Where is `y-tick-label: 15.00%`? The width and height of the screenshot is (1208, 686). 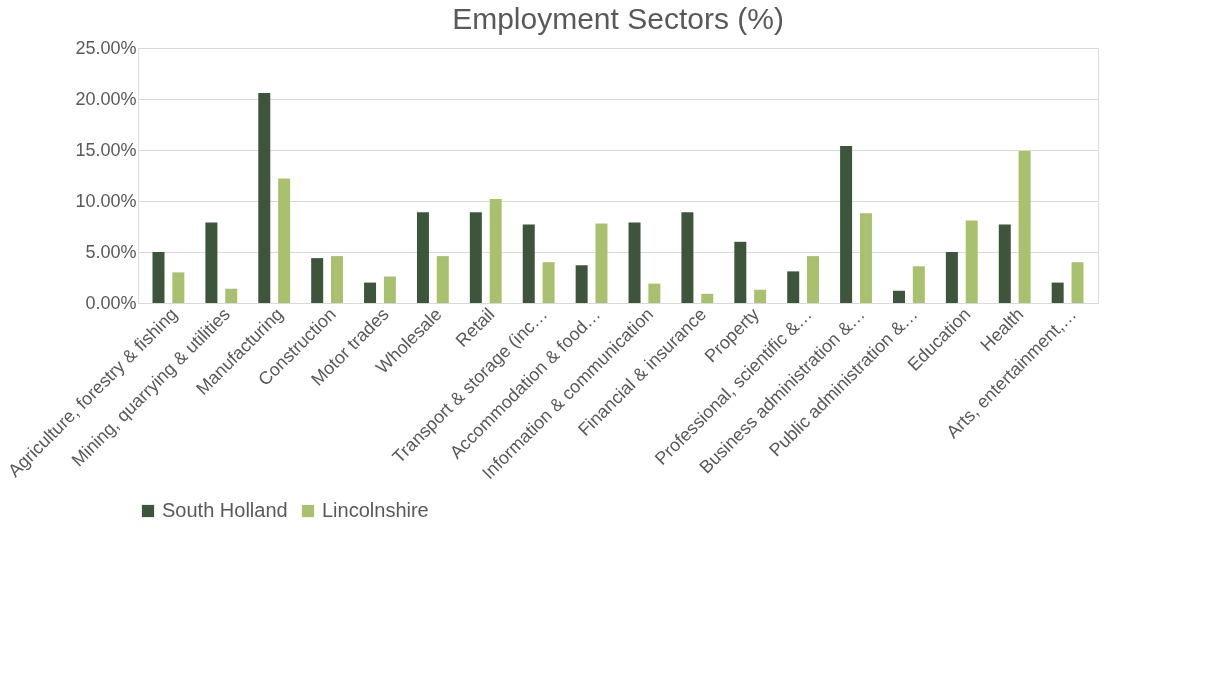 y-tick-label: 15.00% is located at coordinates (106, 149).